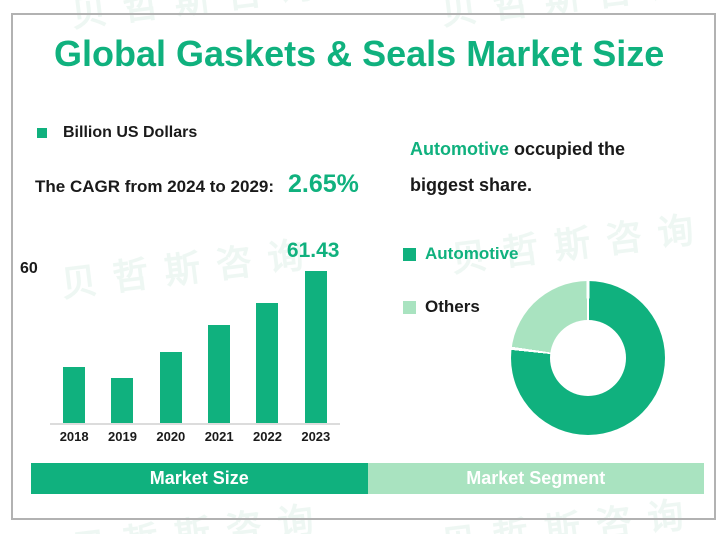  What do you see at coordinates (409, 307) in the screenshot?
I see `legend-swatch-others` at bounding box center [409, 307].